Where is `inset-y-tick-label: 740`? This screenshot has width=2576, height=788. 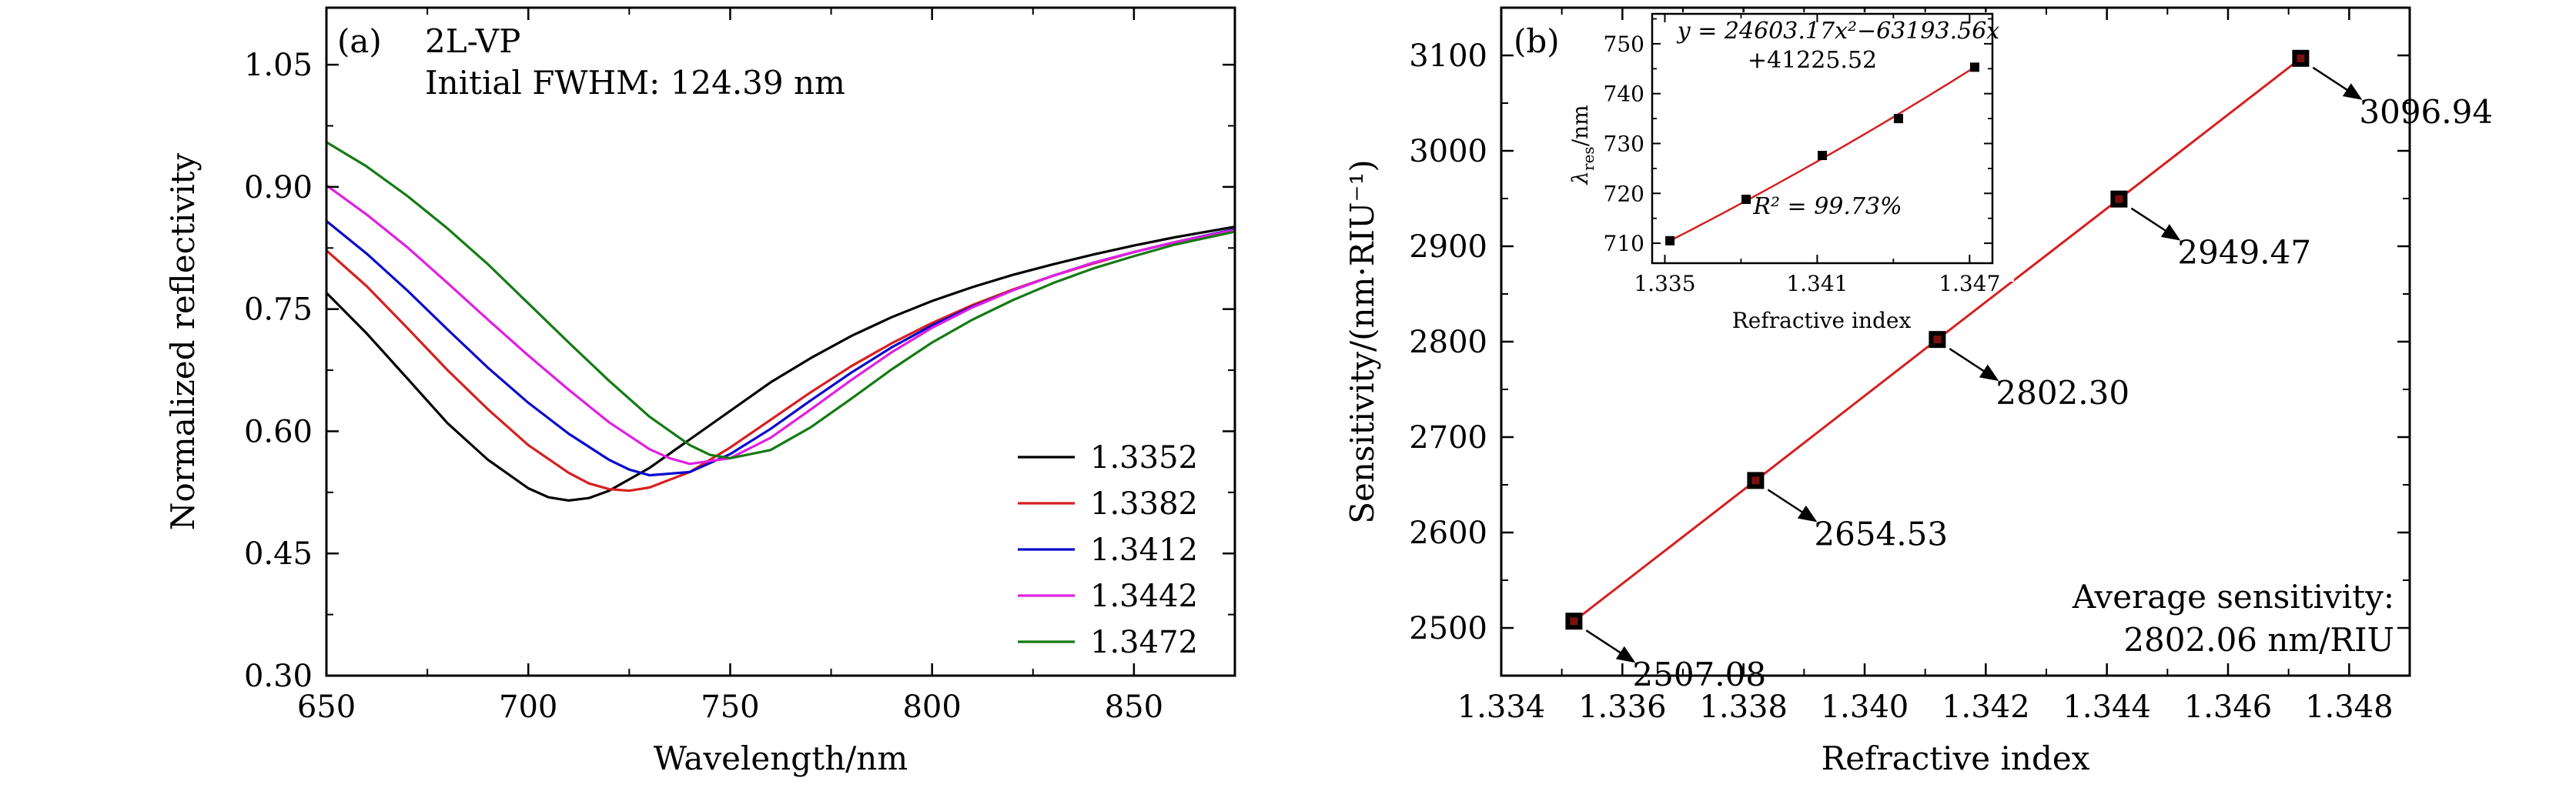
inset-y-tick-label: 740 is located at coordinates (1624, 94).